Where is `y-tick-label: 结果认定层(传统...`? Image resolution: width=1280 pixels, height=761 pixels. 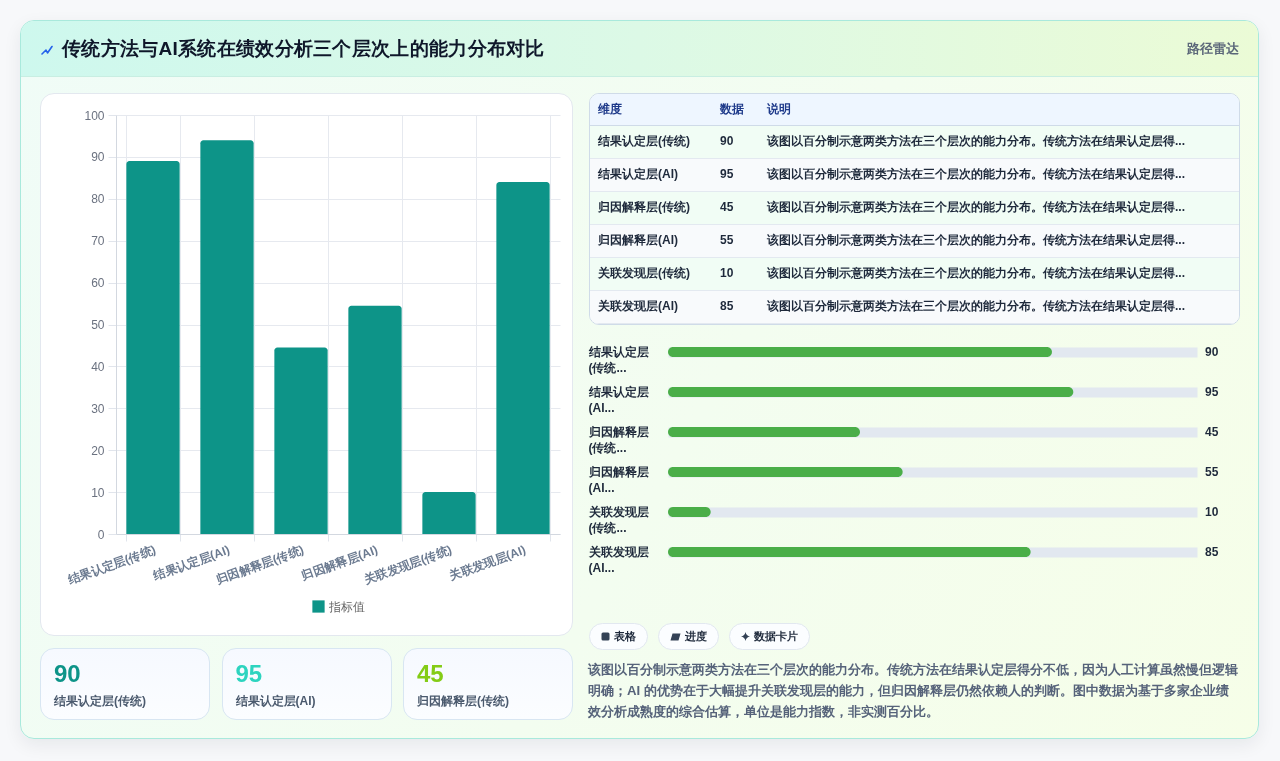
y-tick-label: 结果认定层(传统... is located at coordinates (618, 360).